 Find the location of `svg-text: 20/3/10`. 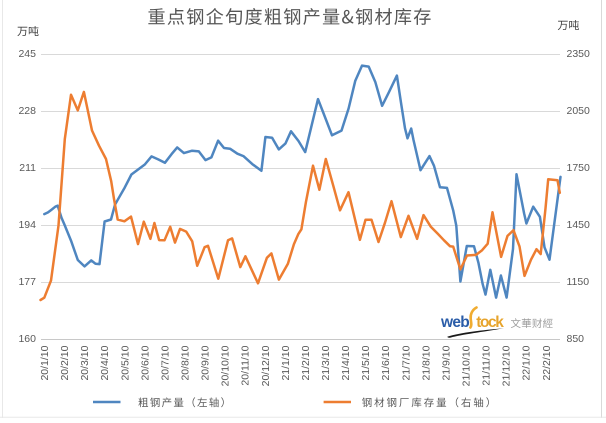

svg-text: 20/3/10 is located at coordinates (85, 362).